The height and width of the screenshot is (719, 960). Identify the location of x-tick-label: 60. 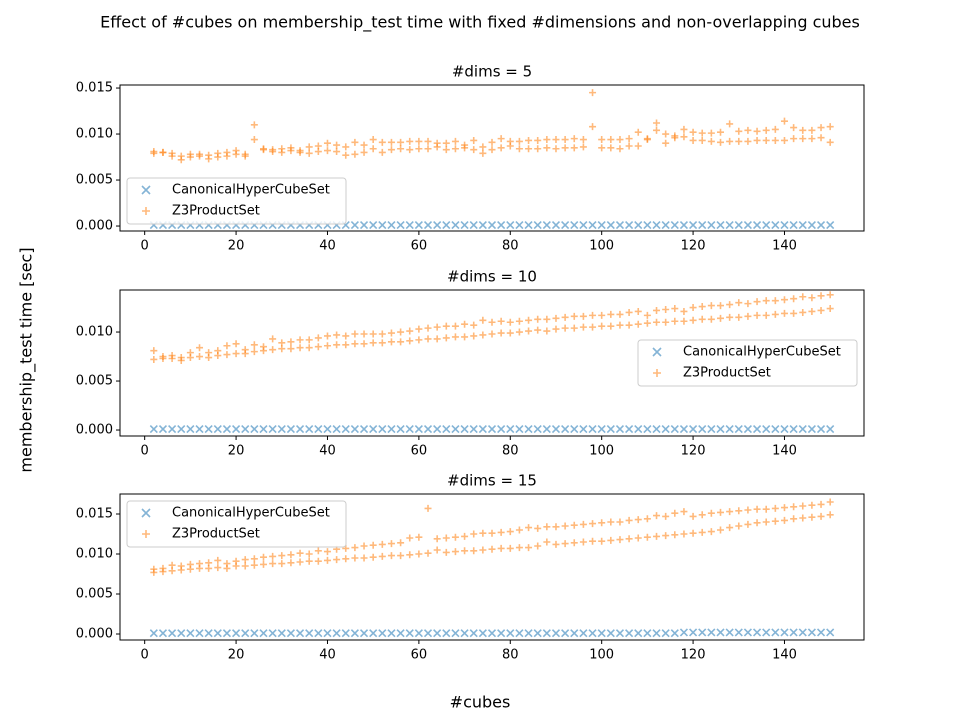
(419, 655).